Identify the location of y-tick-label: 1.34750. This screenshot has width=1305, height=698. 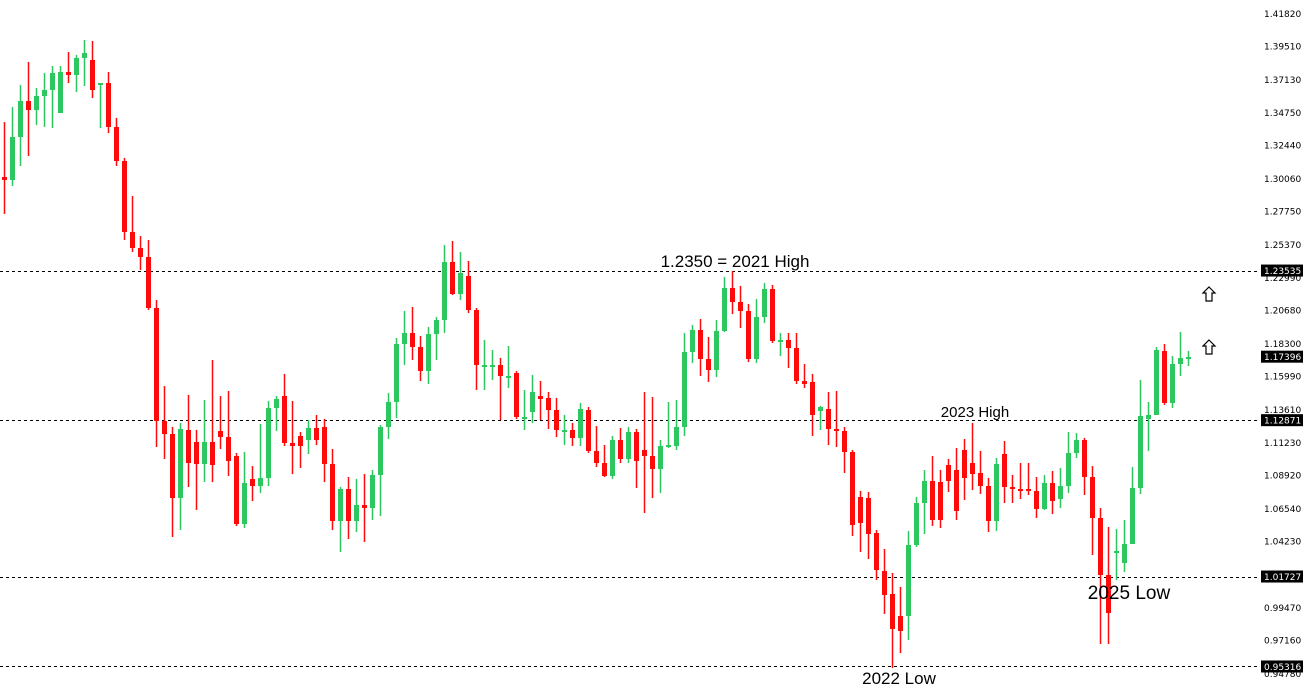
(1282, 114).